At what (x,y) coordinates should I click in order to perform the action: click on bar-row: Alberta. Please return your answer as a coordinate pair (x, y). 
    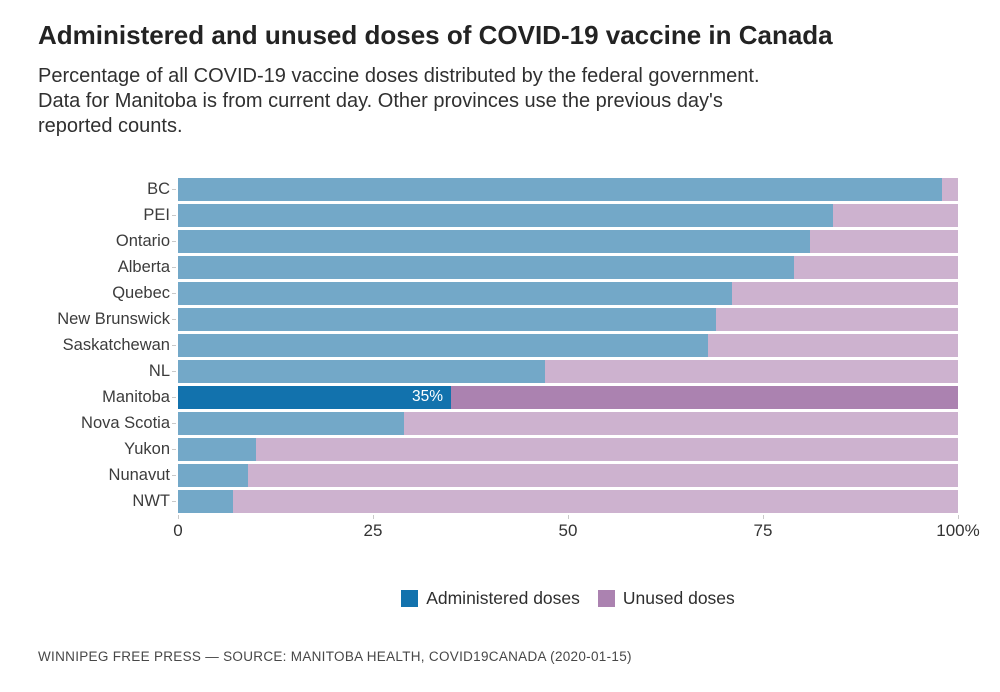
    Looking at the image, I should click on (500, 267).